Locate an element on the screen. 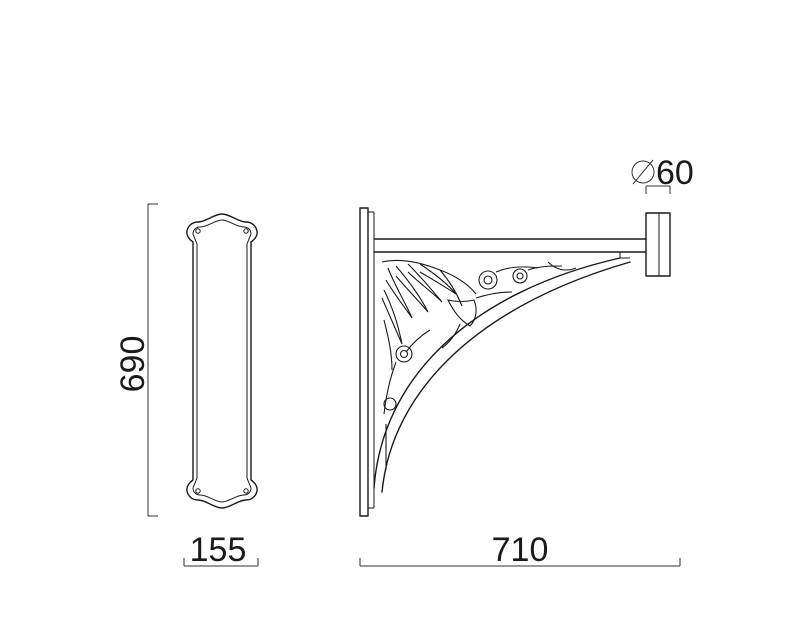 This screenshot has width=800, height=644. width-dimension-label: 155 is located at coordinates (218, 550).